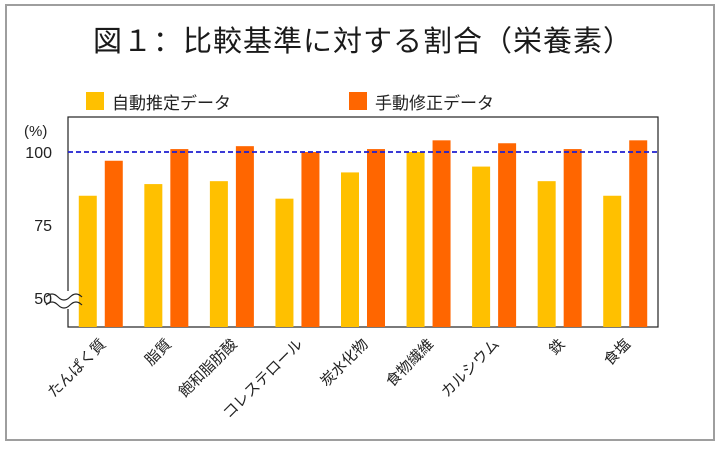  What do you see at coordinates (43, 226) in the screenshot?
I see `y-tick-label: 75` at bounding box center [43, 226].